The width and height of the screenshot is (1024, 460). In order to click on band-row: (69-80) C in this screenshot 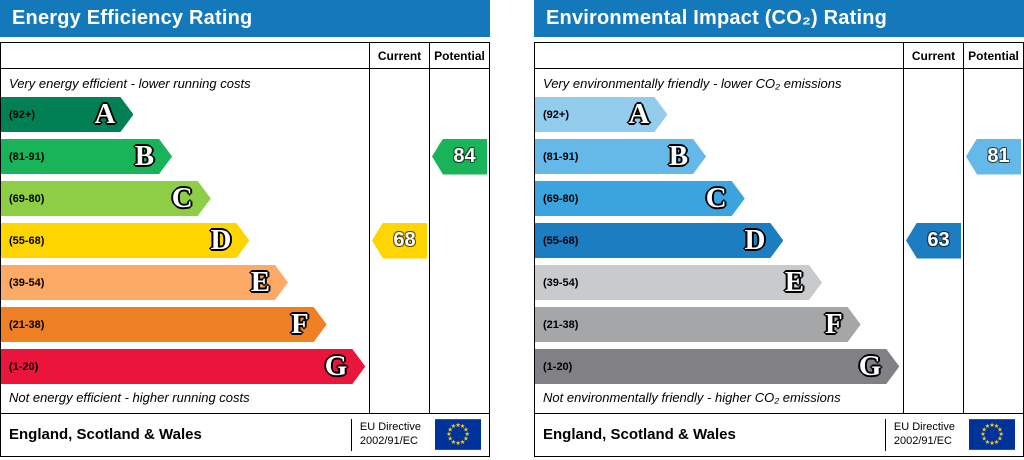, I will do `click(185, 198)`.